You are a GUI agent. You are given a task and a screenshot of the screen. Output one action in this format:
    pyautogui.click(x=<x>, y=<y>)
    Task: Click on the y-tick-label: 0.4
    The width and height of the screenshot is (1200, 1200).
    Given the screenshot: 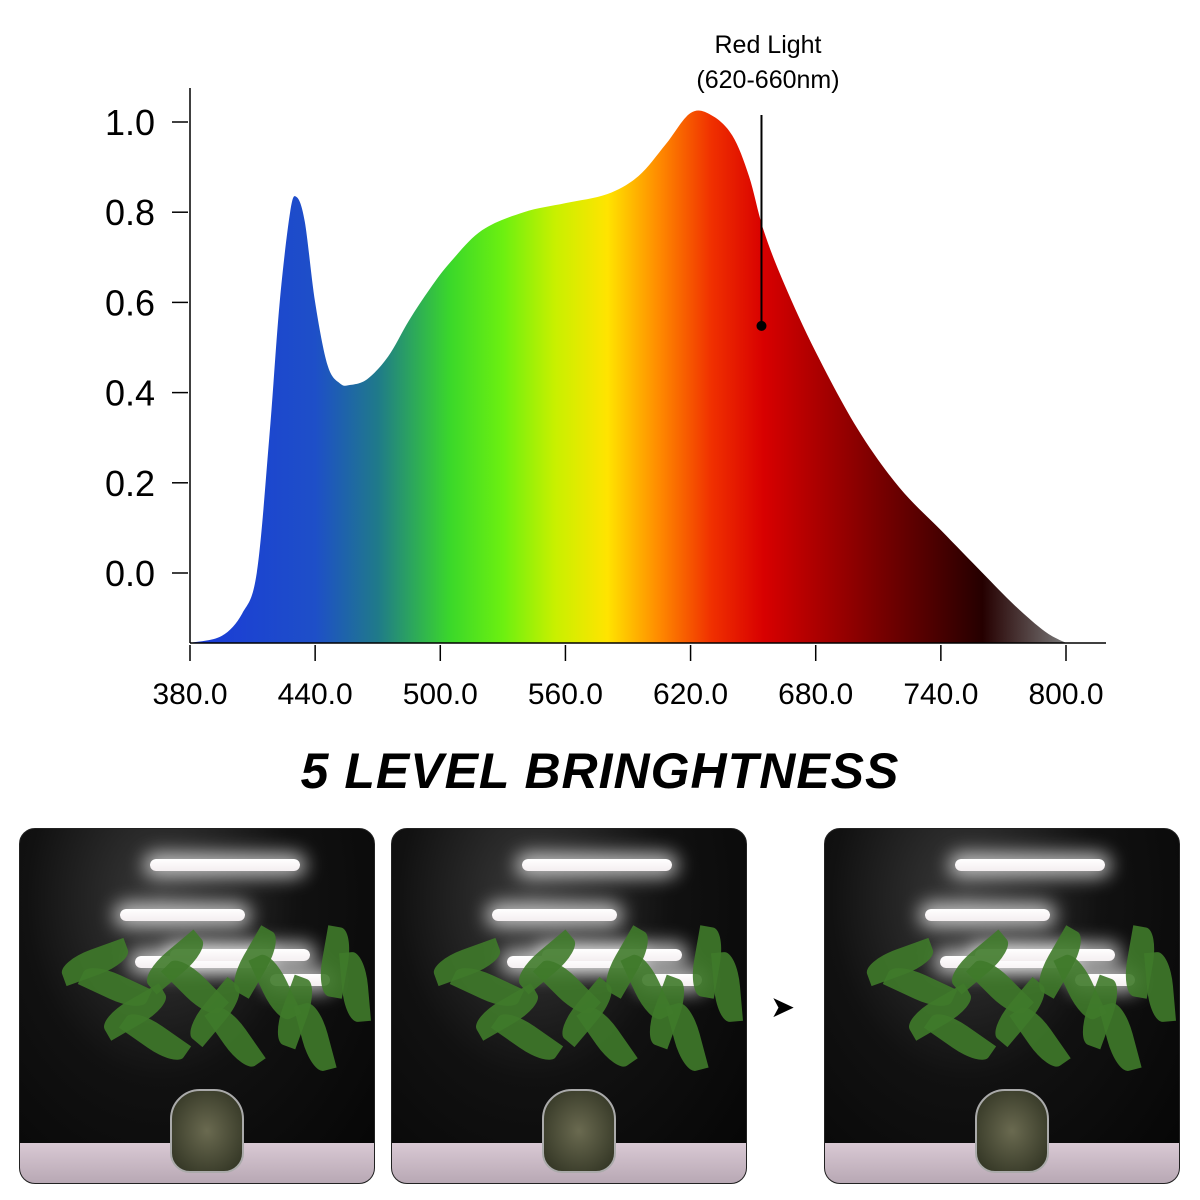 What is the action you would take?
    pyautogui.click(x=130, y=393)
    